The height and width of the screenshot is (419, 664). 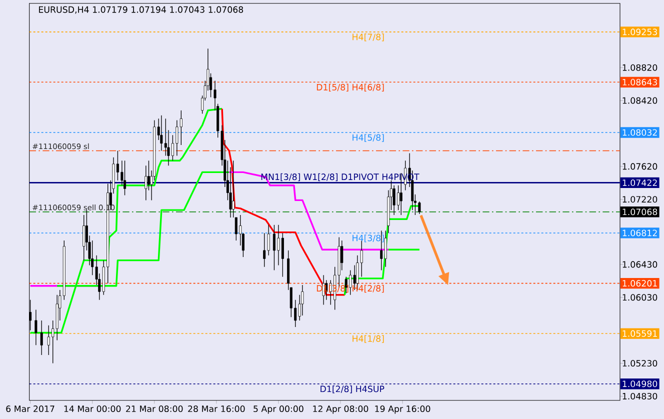 What do you see at coordinates (368, 38) in the screenshot?
I see `ref-line-label: H4[7/8]` at bounding box center [368, 38].